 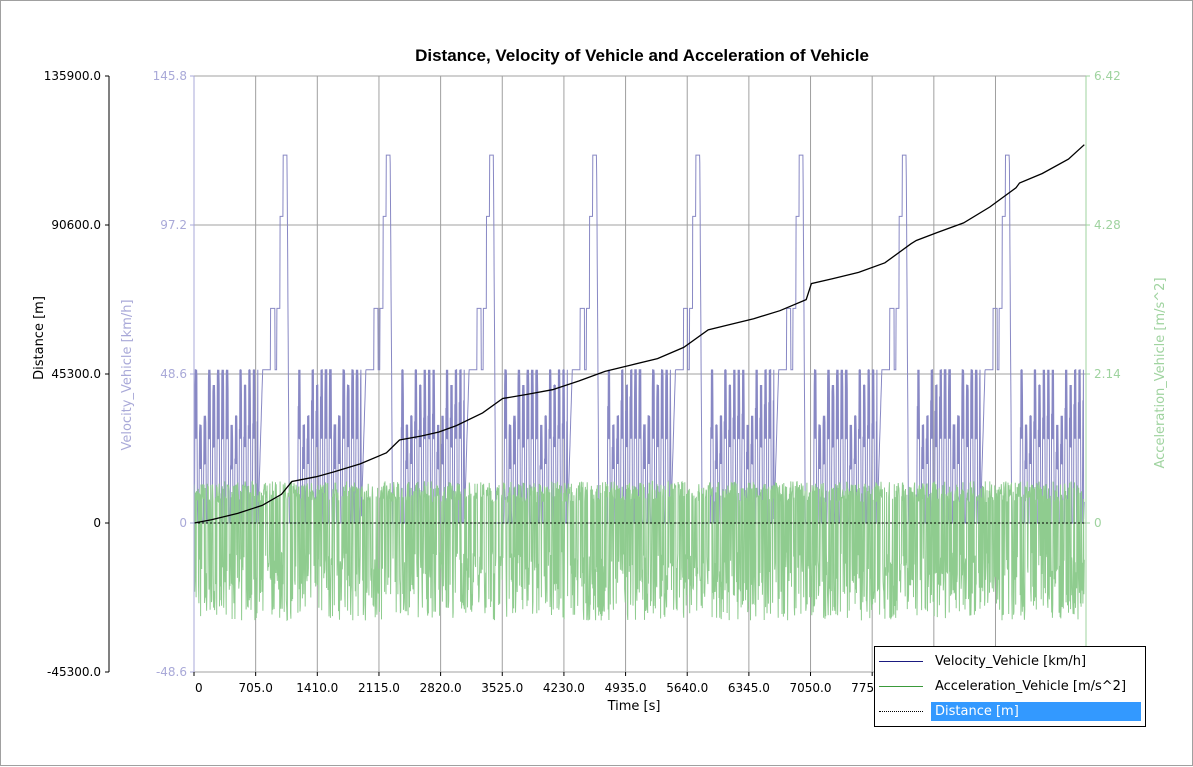 What do you see at coordinates (72, 76) in the screenshot?
I see `distance-tick-label: 135900.0` at bounding box center [72, 76].